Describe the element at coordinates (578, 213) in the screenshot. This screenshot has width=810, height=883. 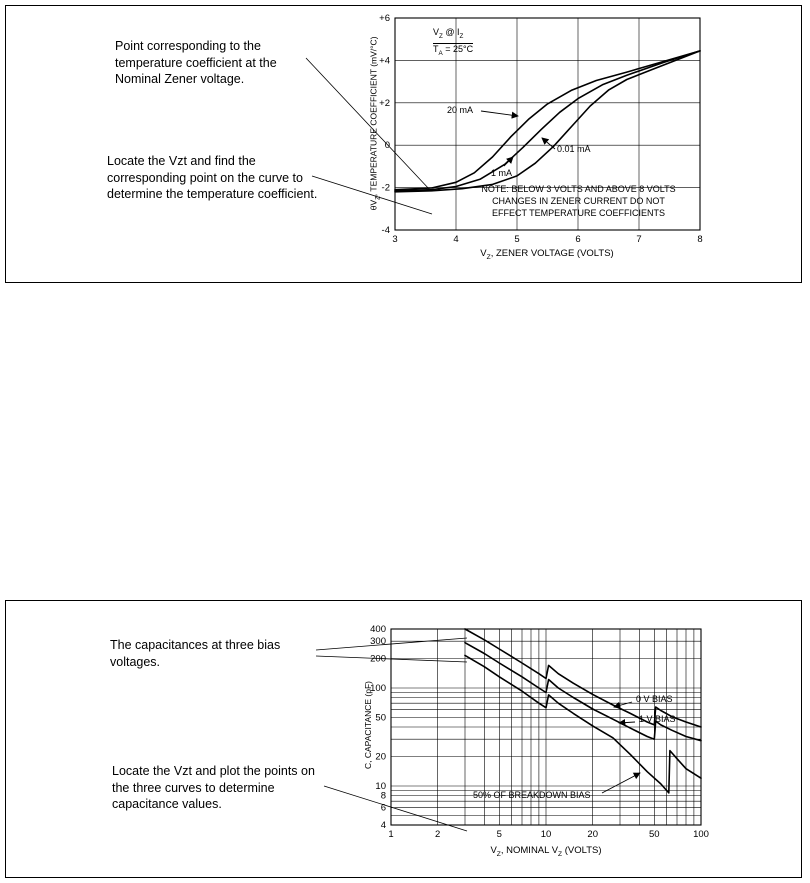
I see `chart-note-line: EFFECT TEMPERATURE COEFFICIENTS` at that location.